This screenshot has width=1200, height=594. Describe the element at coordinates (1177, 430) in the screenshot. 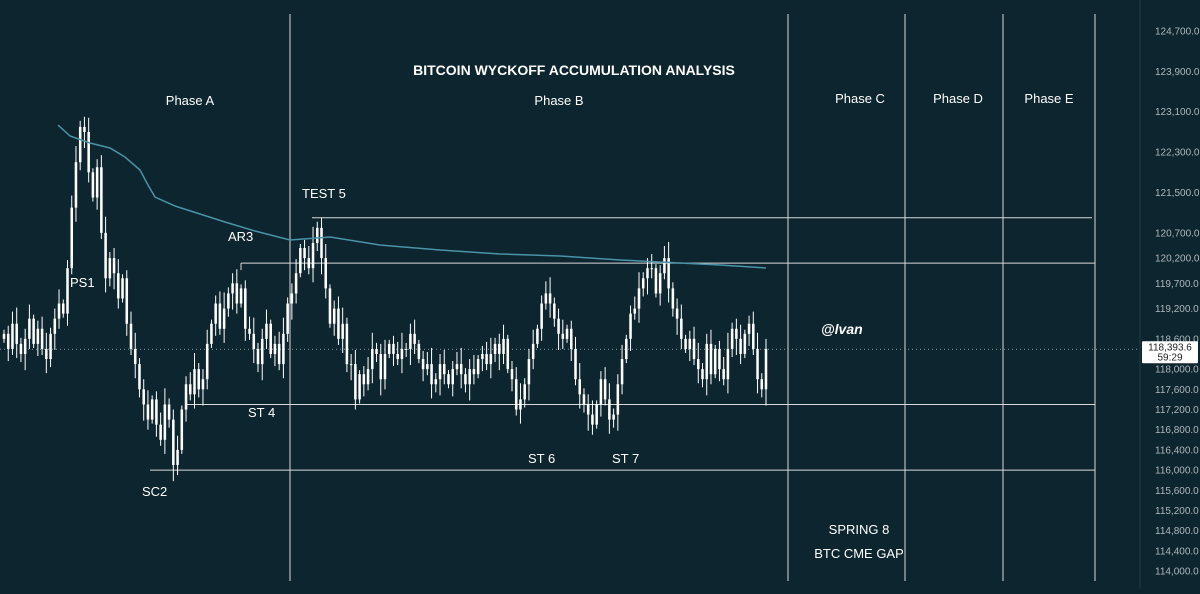

I see `y-tick-label: 116,800.0` at that location.